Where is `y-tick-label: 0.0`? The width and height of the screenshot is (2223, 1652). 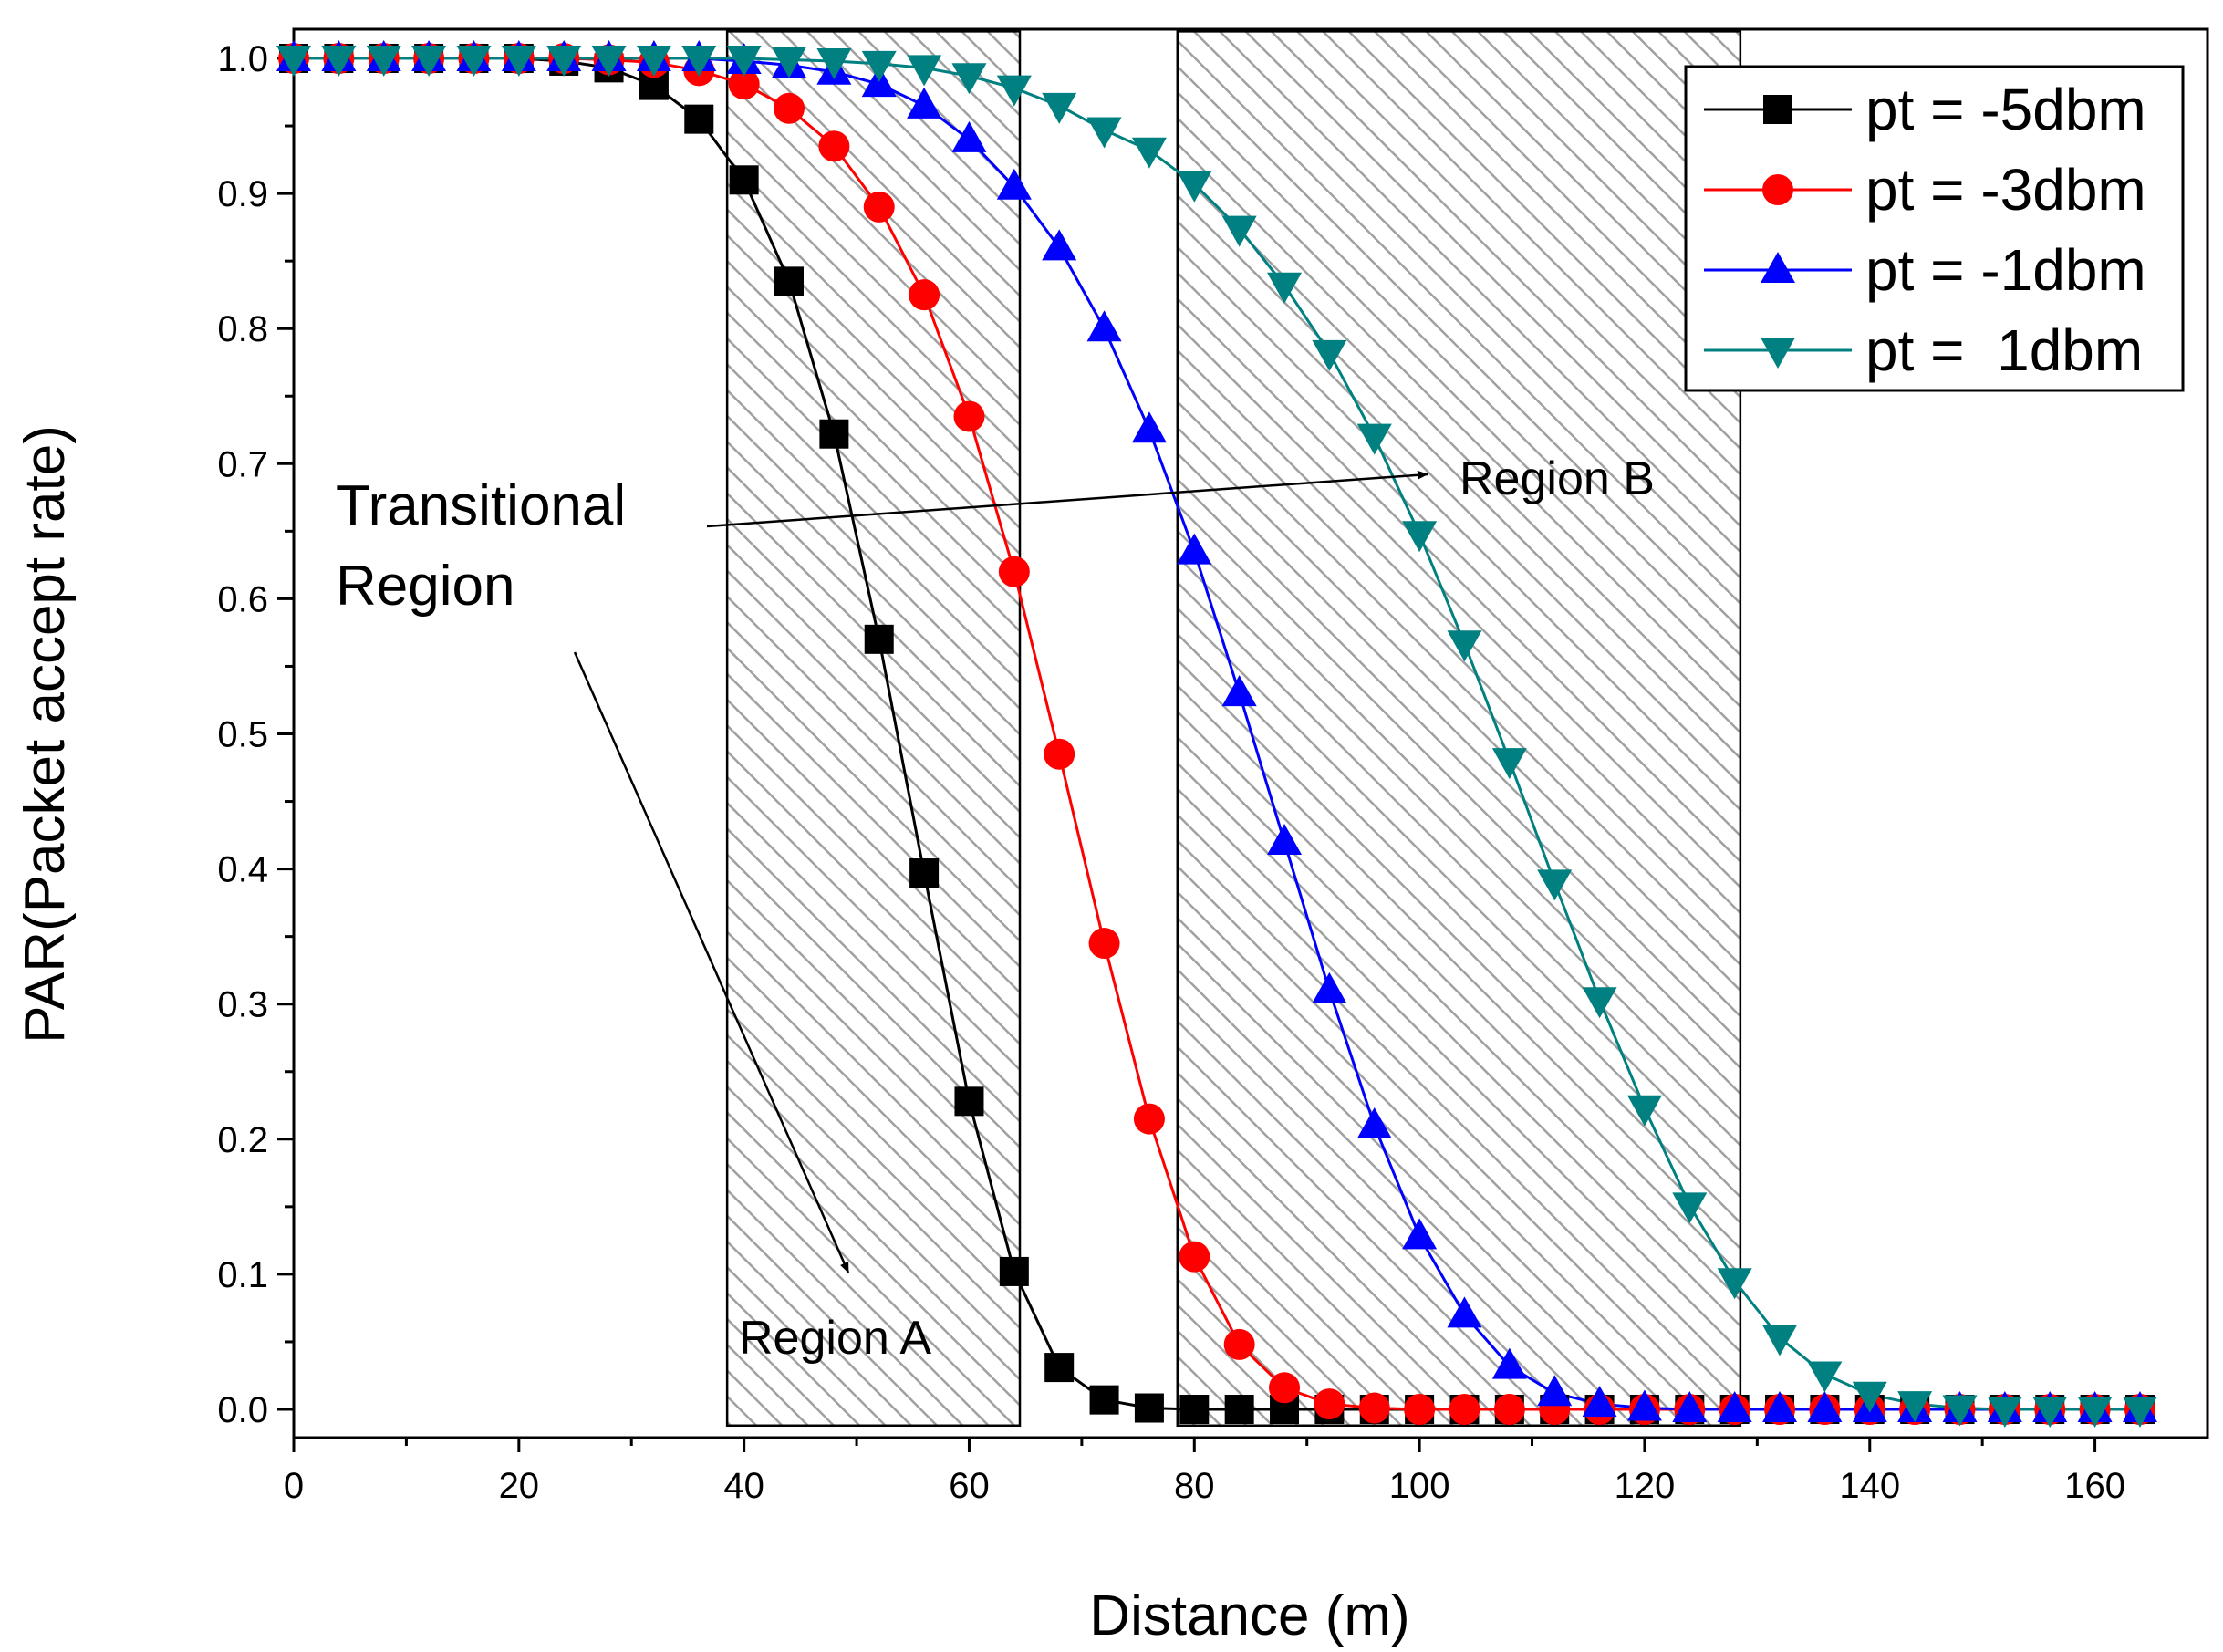
y-tick-label: 0.0 is located at coordinates (242, 1410).